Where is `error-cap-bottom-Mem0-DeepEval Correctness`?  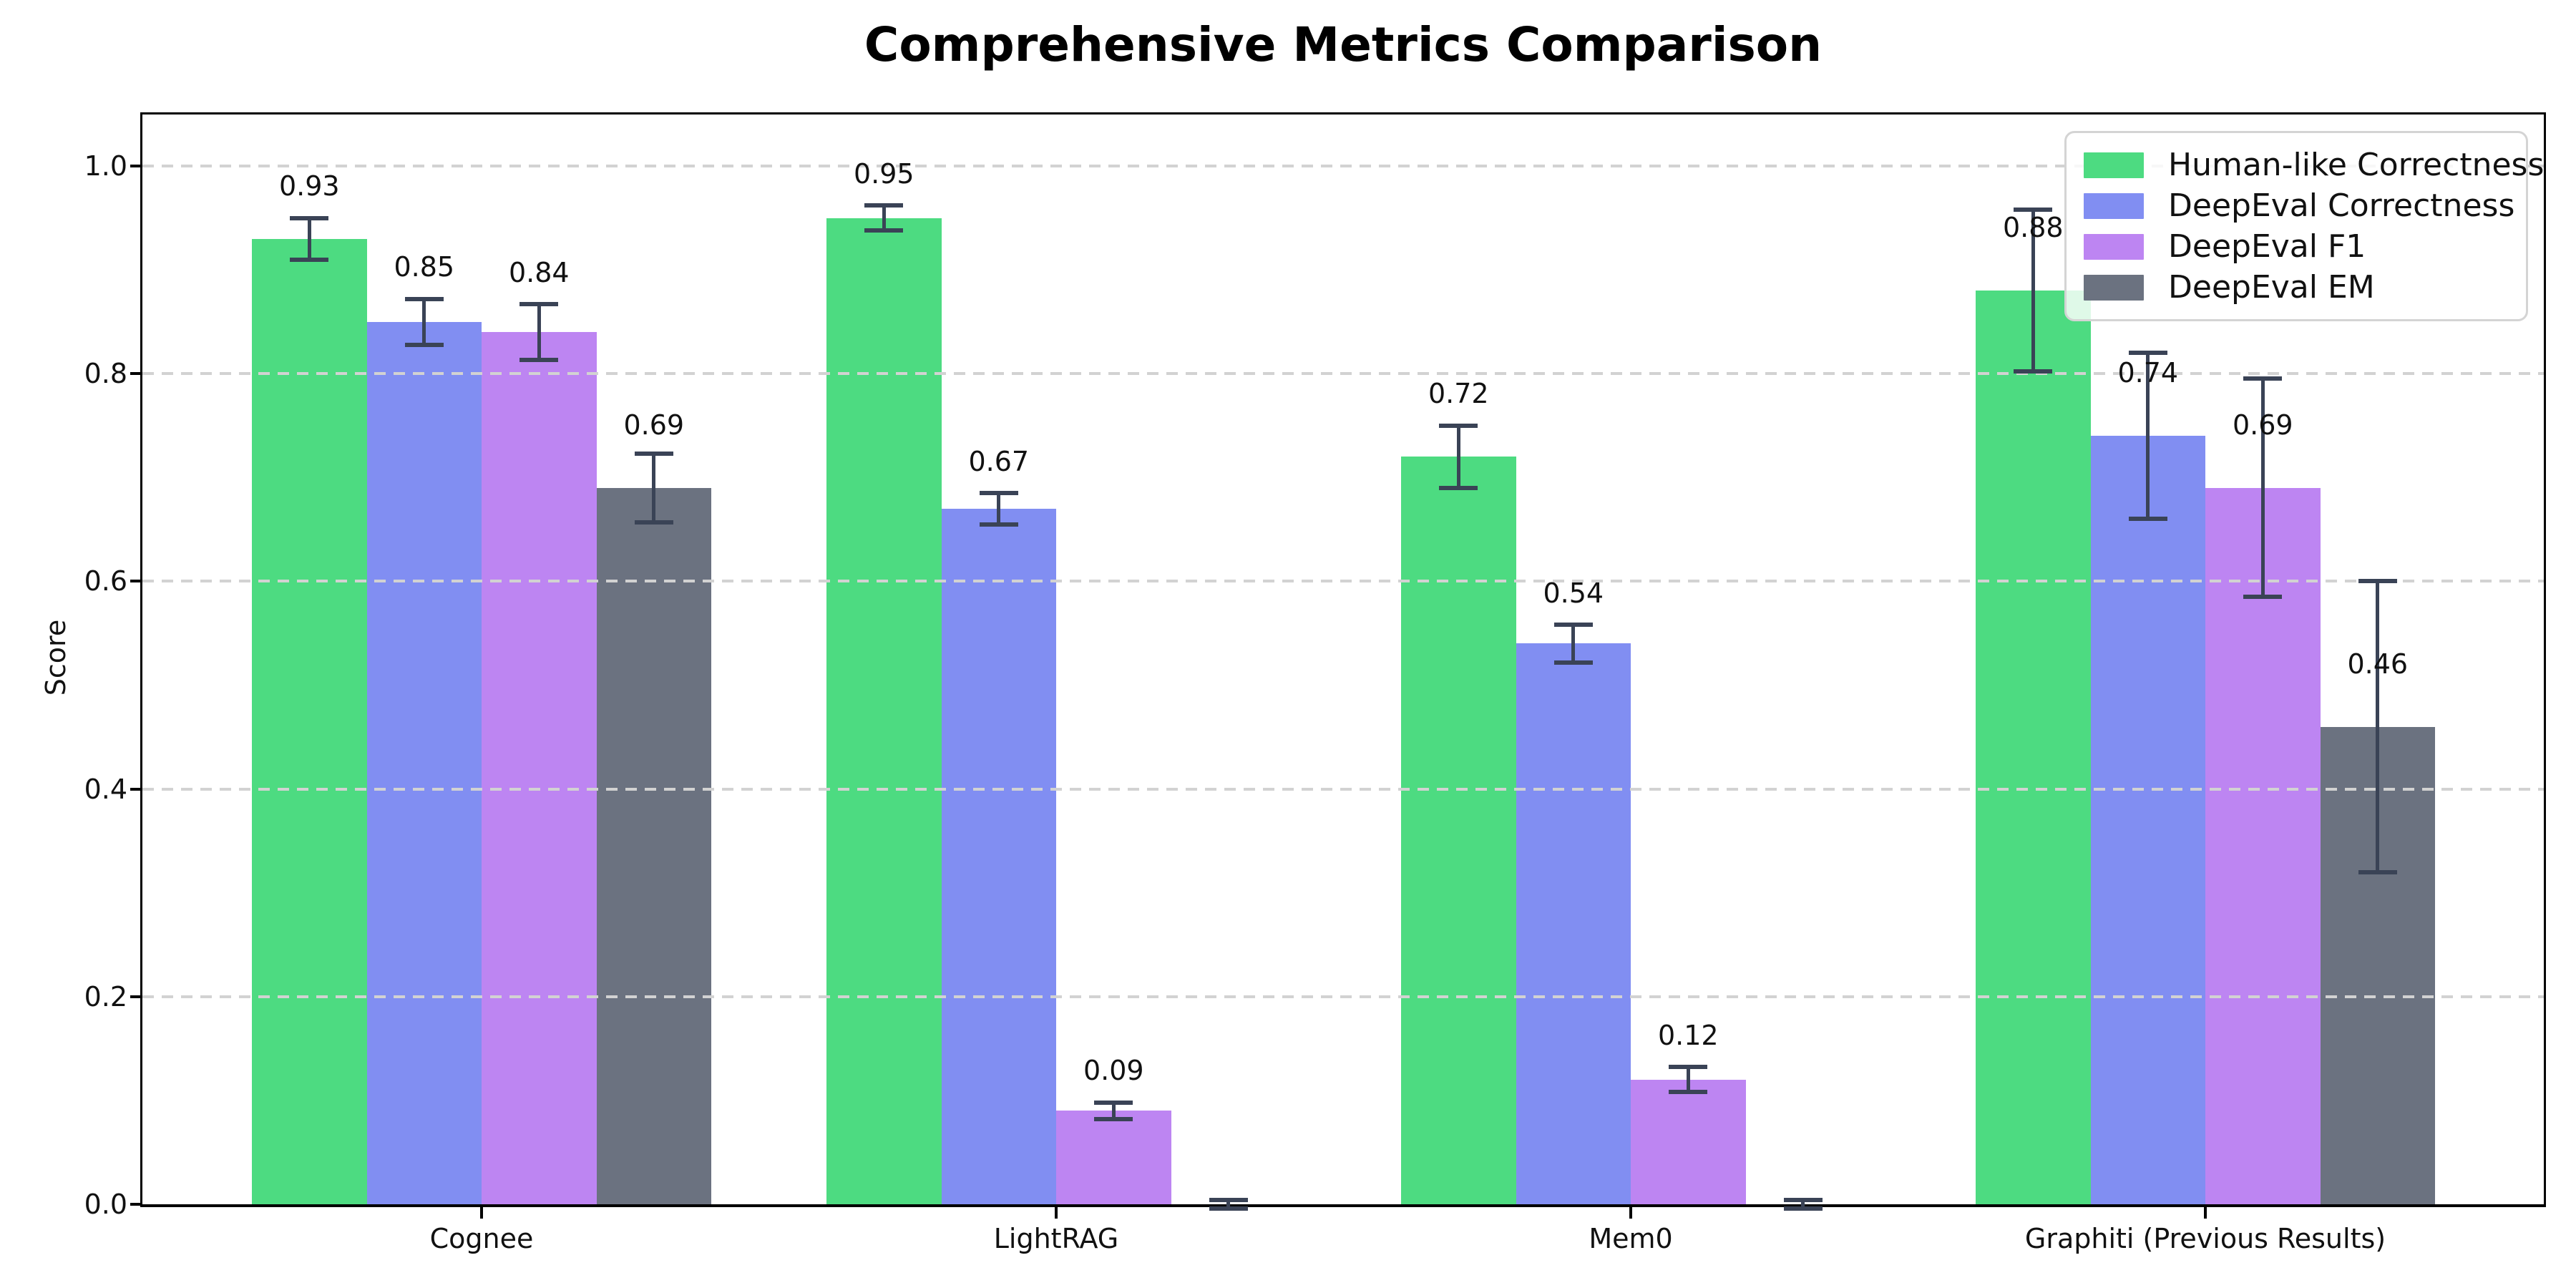 error-cap-bottom-Mem0-DeepEval Correctness is located at coordinates (1573, 662).